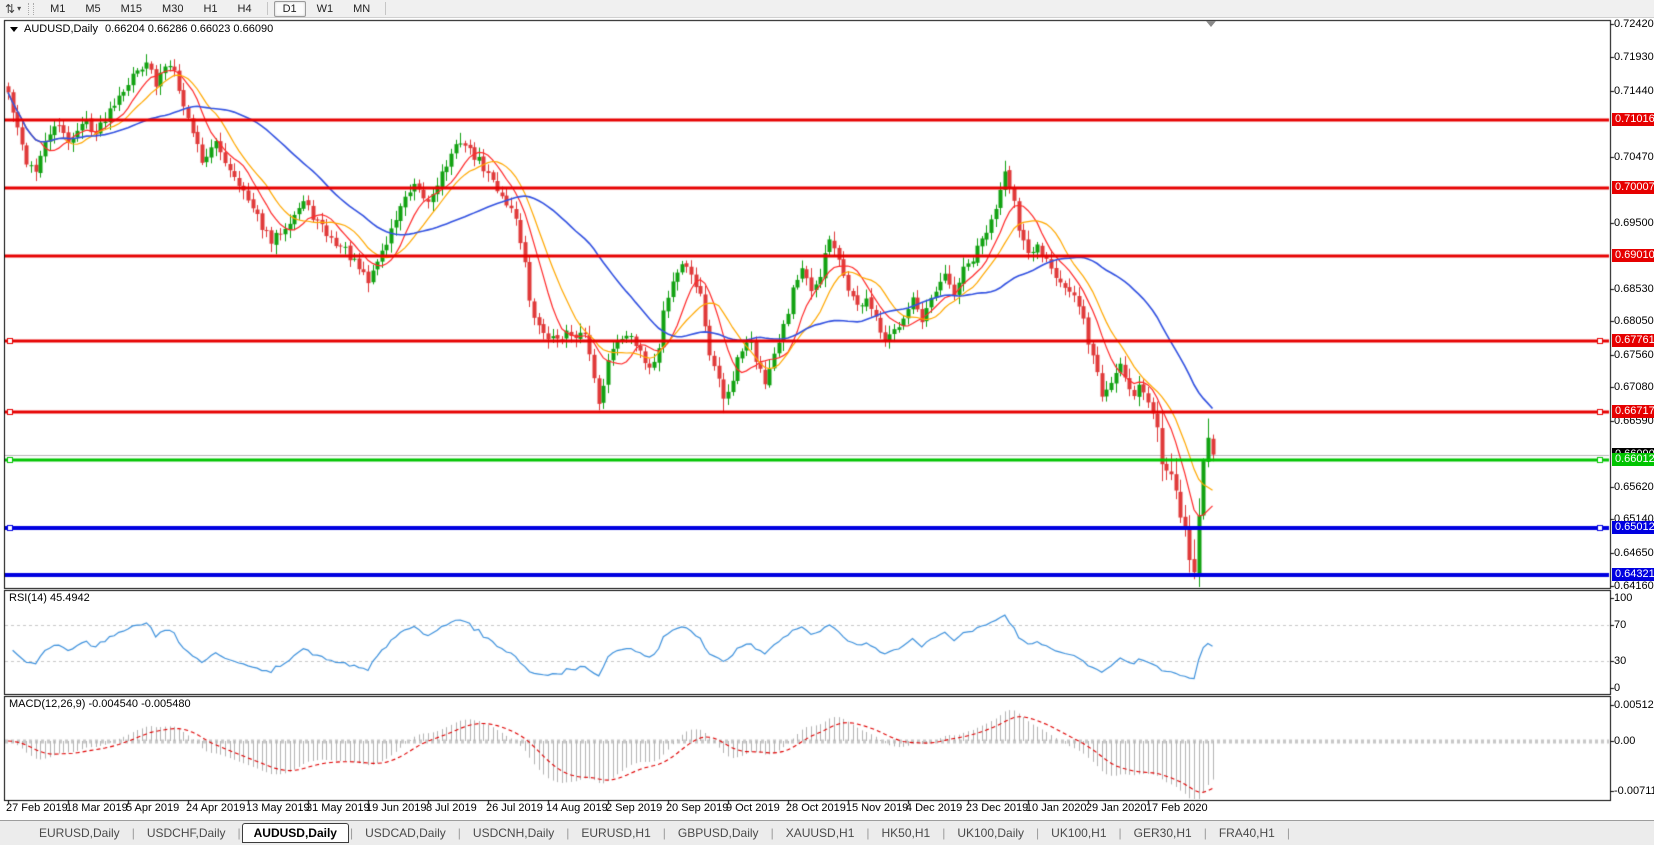 The width and height of the screenshot is (1654, 845). What do you see at coordinates (325, 8) in the screenshot?
I see `timeframe-button-w1: W1` at bounding box center [325, 8].